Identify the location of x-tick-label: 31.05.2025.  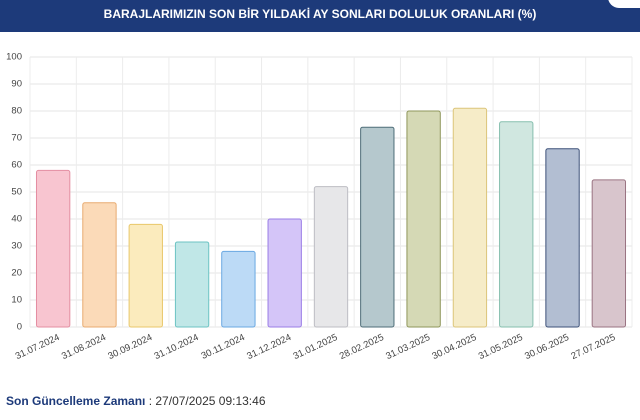
(501, 347).